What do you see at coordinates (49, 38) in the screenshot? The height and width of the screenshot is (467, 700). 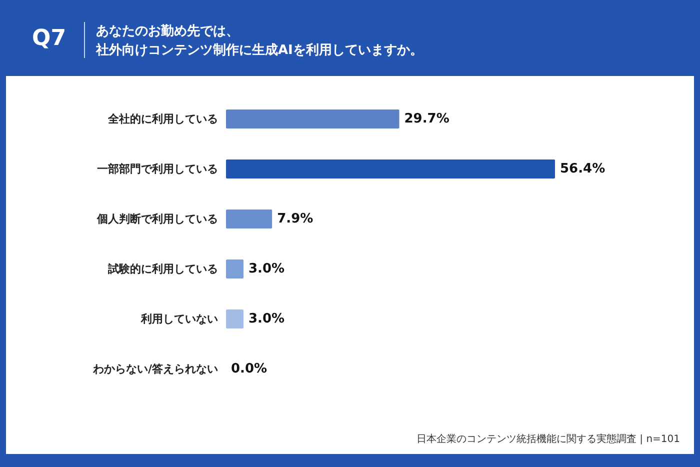 I see `text: Q7` at bounding box center [49, 38].